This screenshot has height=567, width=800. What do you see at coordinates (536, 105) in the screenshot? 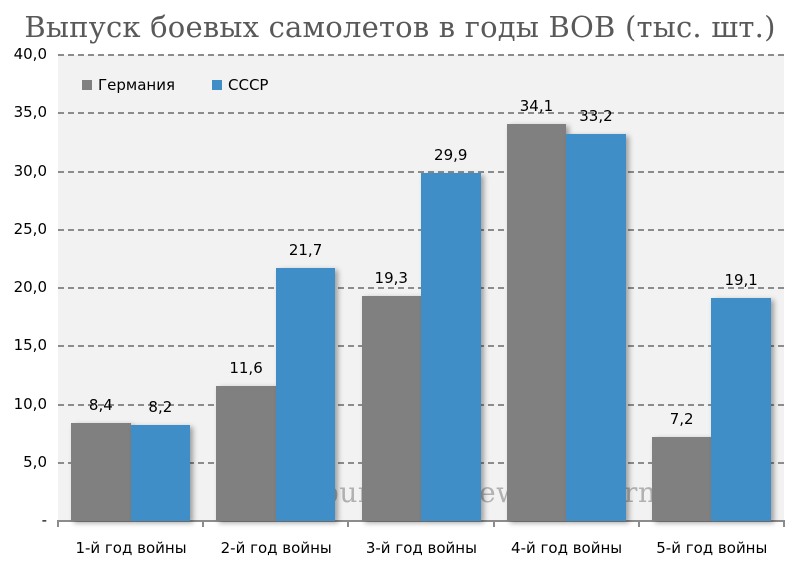
I see `data-label: 34,1` at bounding box center [536, 105].